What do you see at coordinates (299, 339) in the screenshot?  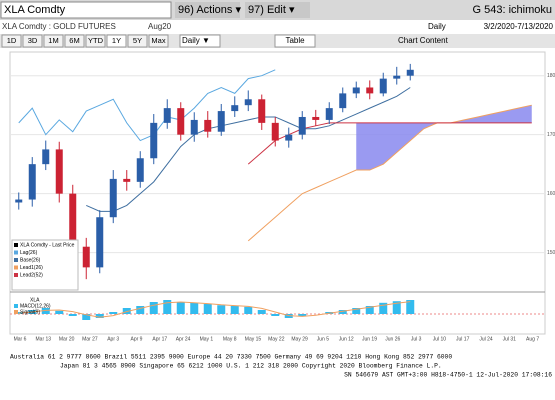 I see `x-tick-label: May 29` at bounding box center [299, 339].